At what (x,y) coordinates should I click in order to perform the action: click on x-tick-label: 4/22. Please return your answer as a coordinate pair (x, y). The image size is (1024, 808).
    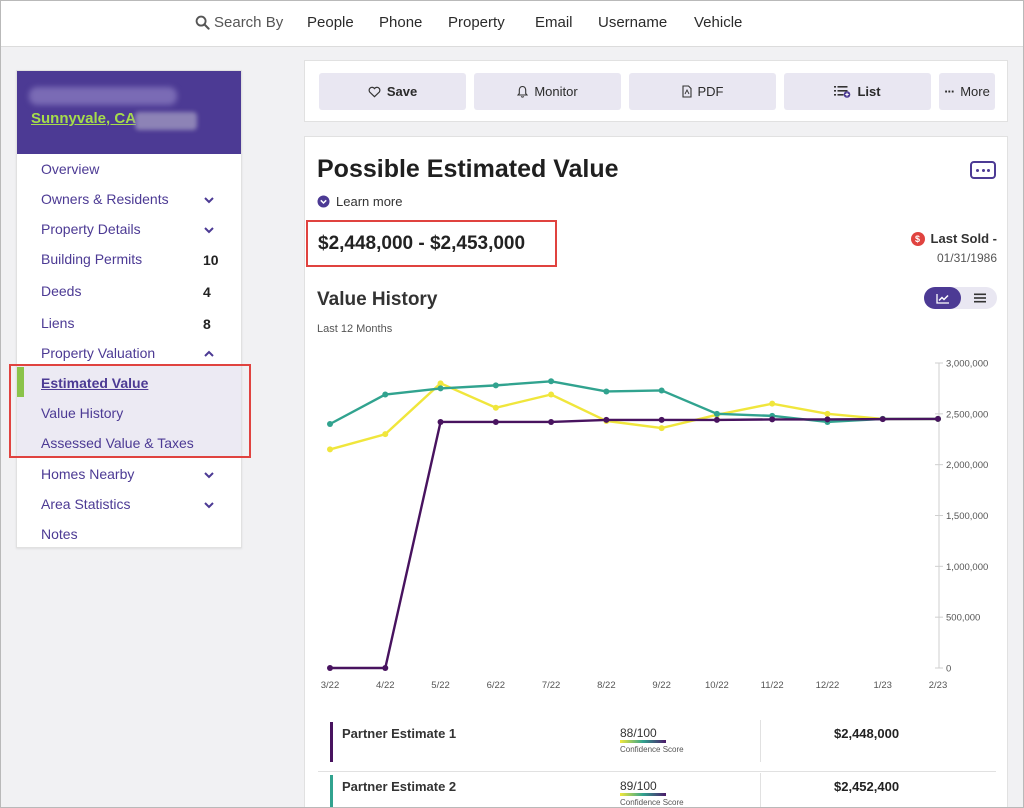
    Looking at the image, I should click on (385, 685).